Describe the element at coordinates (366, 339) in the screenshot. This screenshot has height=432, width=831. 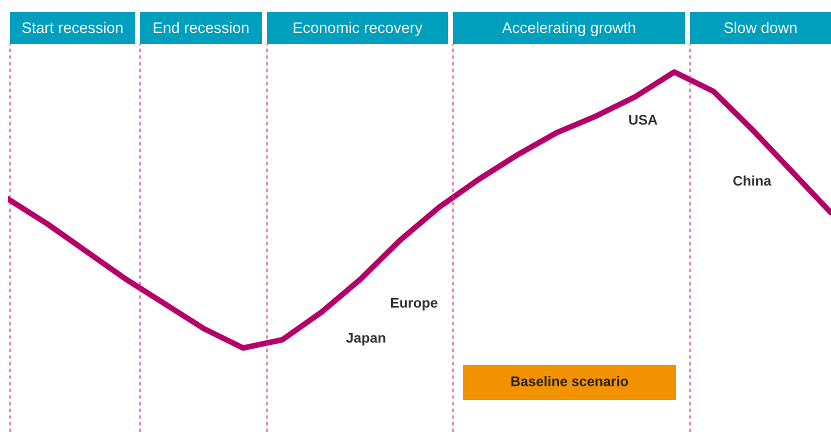
I see `annotation: Japan` at that location.